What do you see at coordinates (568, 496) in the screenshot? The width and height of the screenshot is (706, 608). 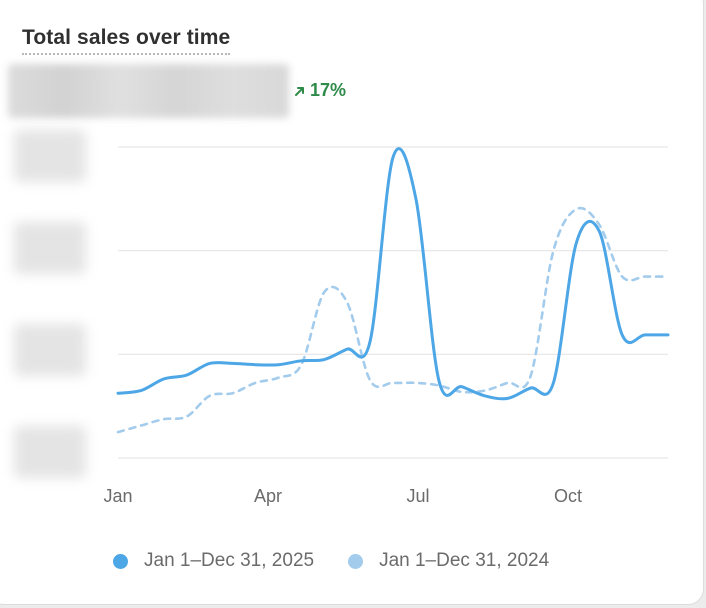 I see `x-tick-label: Oct` at bounding box center [568, 496].